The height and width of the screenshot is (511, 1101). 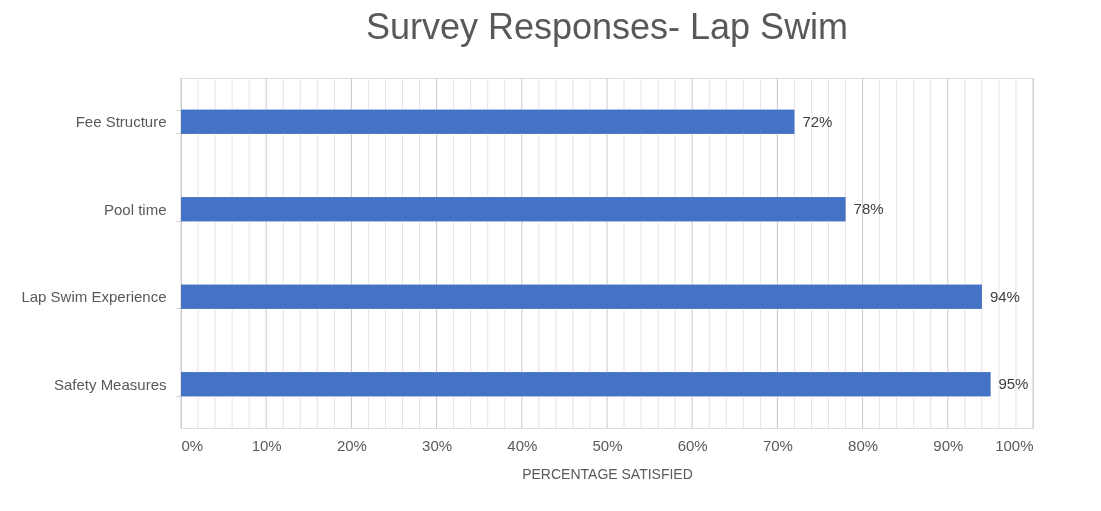 I want to click on y-tick-label: Pool time, so click(x=135, y=209).